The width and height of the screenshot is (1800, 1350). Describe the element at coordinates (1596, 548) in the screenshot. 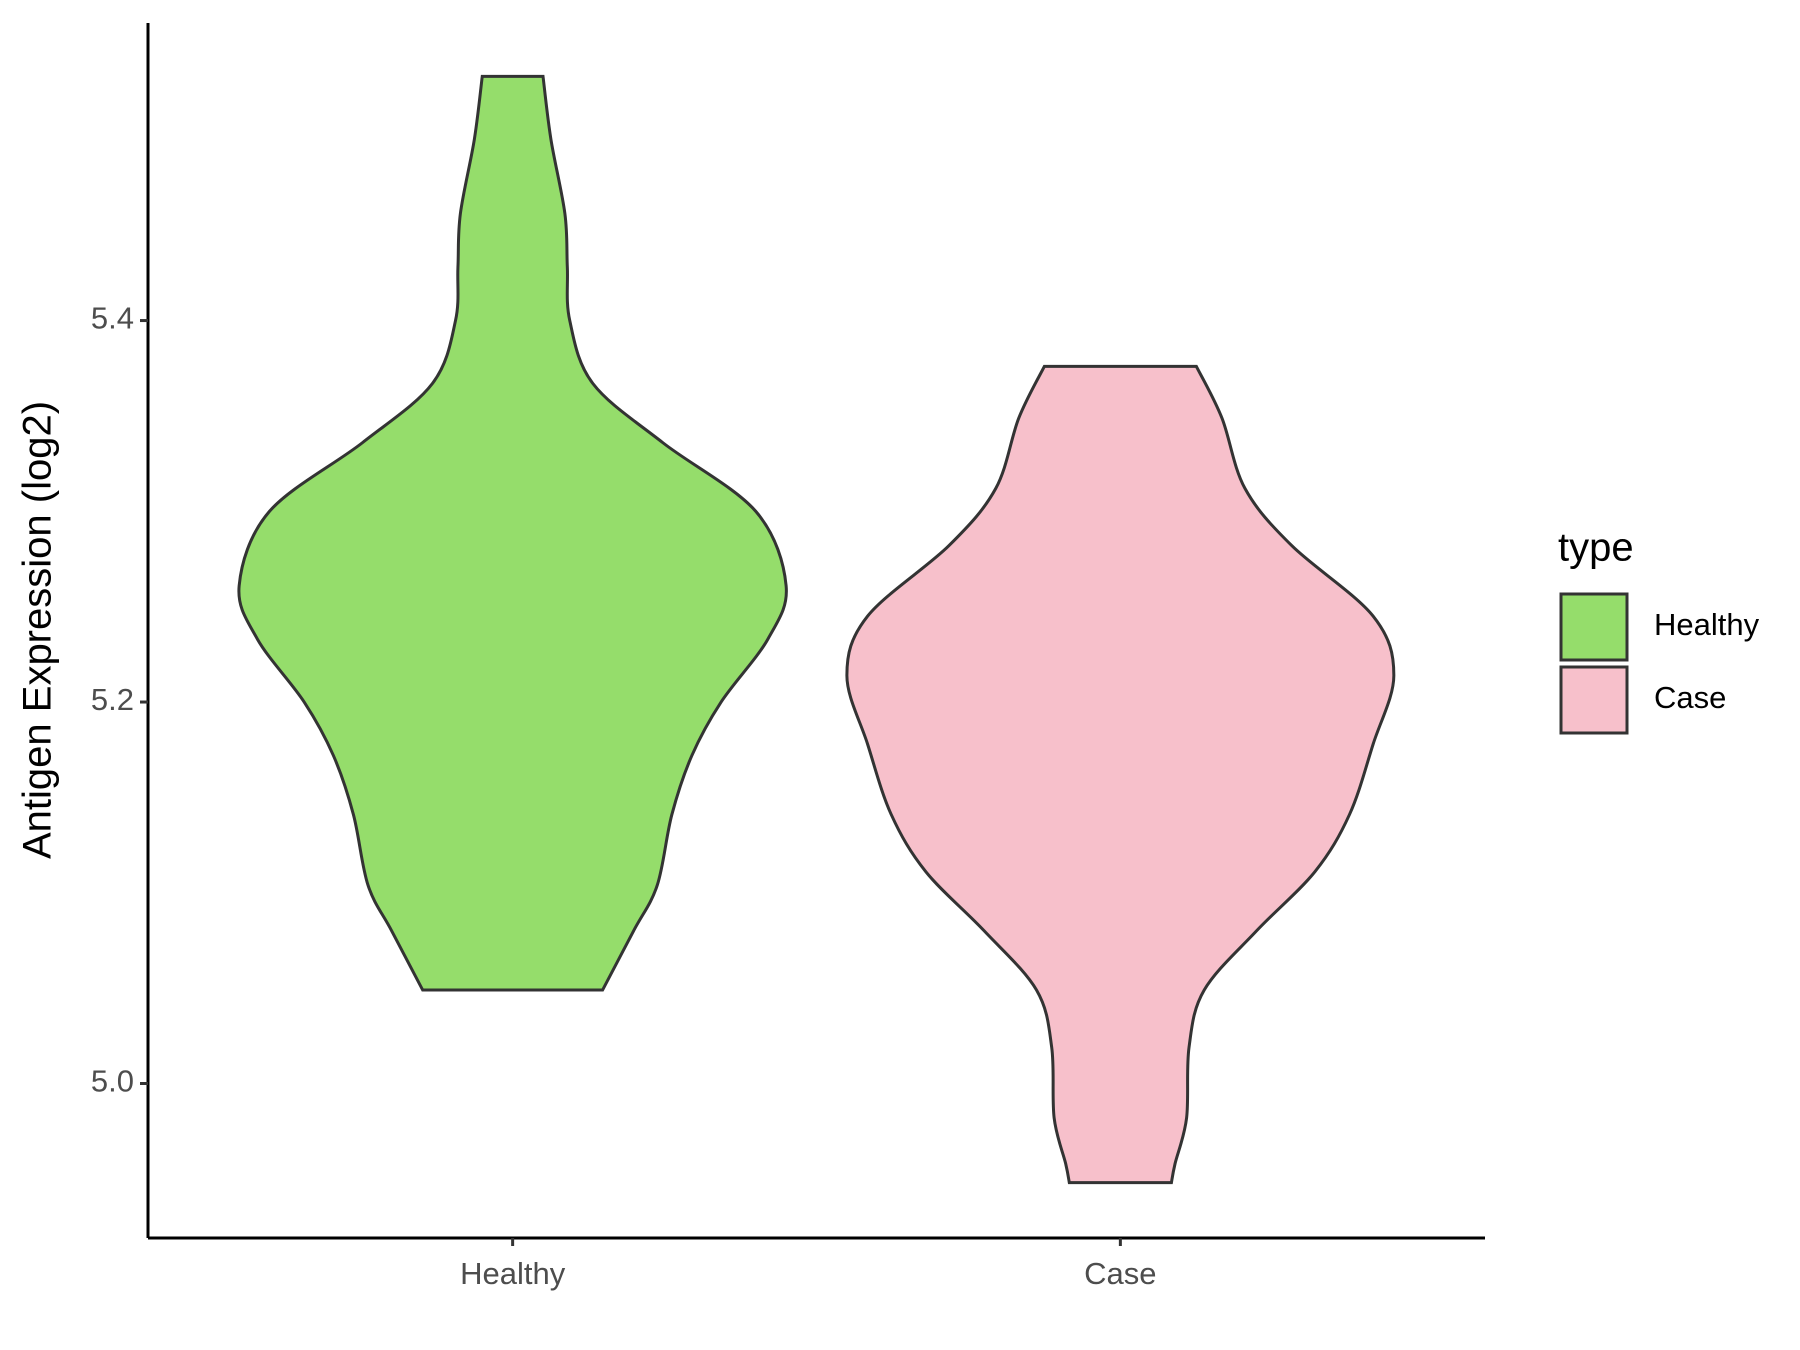

I see `legend-title: type` at that location.